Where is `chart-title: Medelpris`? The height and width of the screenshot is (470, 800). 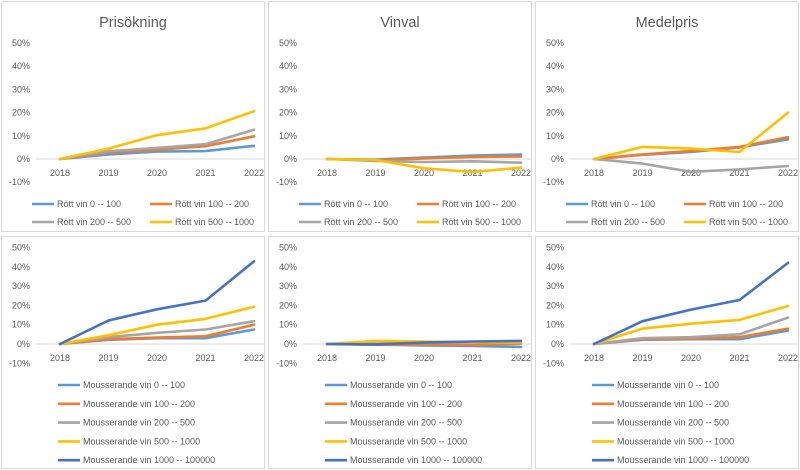 chart-title: Medelpris is located at coordinates (667, 23).